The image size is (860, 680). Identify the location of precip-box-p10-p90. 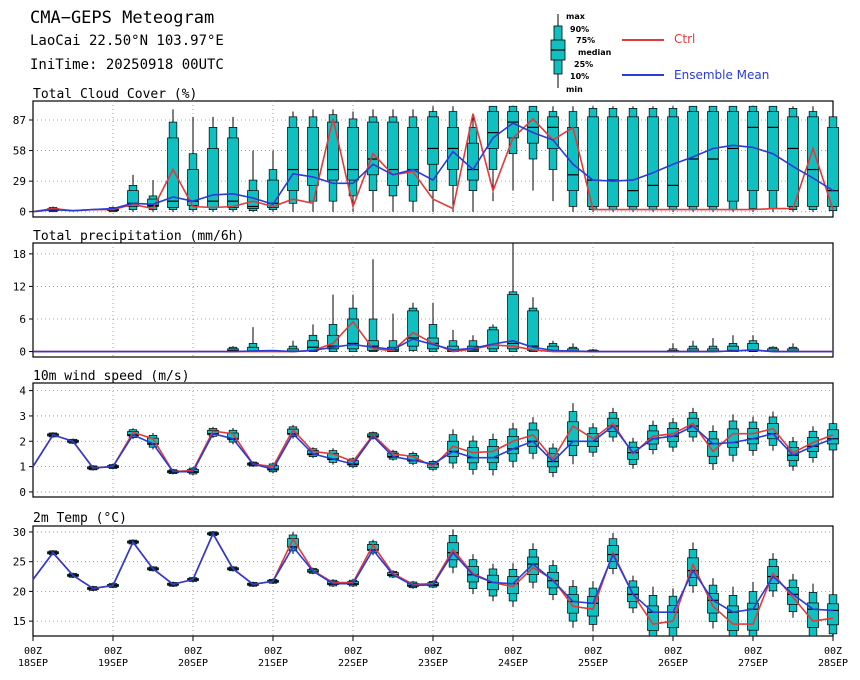
(373, 335).